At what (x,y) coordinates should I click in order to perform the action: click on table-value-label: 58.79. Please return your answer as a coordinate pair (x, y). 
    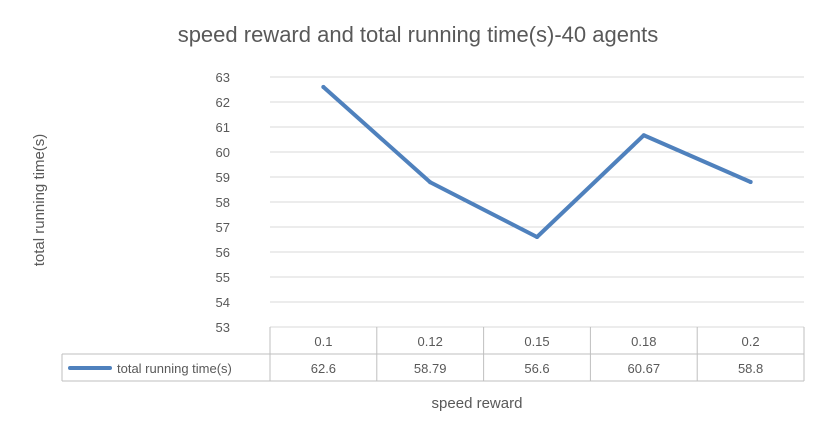
    Looking at the image, I should click on (430, 368).